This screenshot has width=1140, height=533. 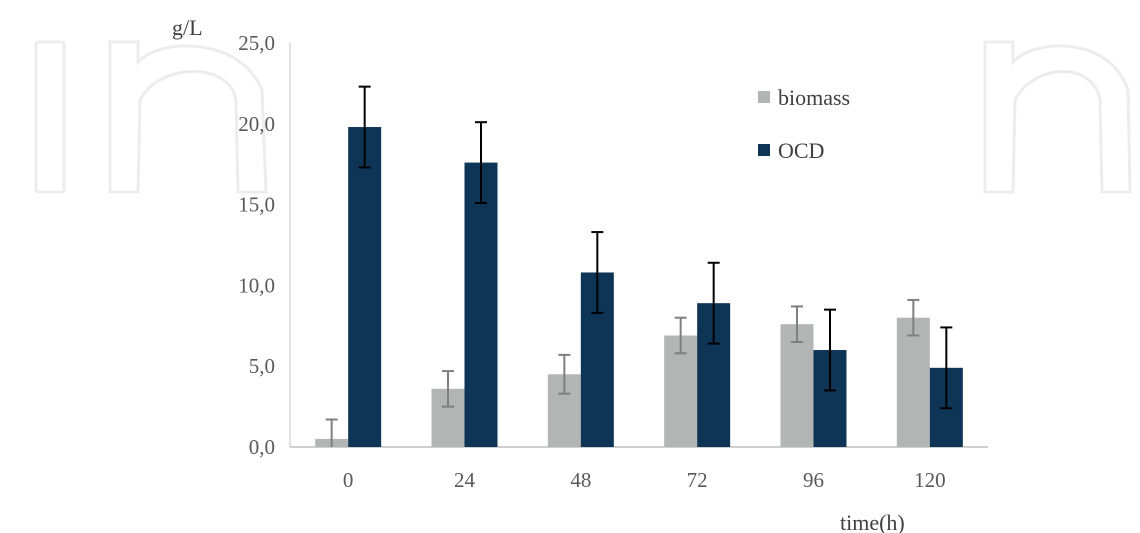 I want to click on y-tick-labels: 0,0 5,0 10,0 15,0 20,0 25,0, so click(x=256, y=245).